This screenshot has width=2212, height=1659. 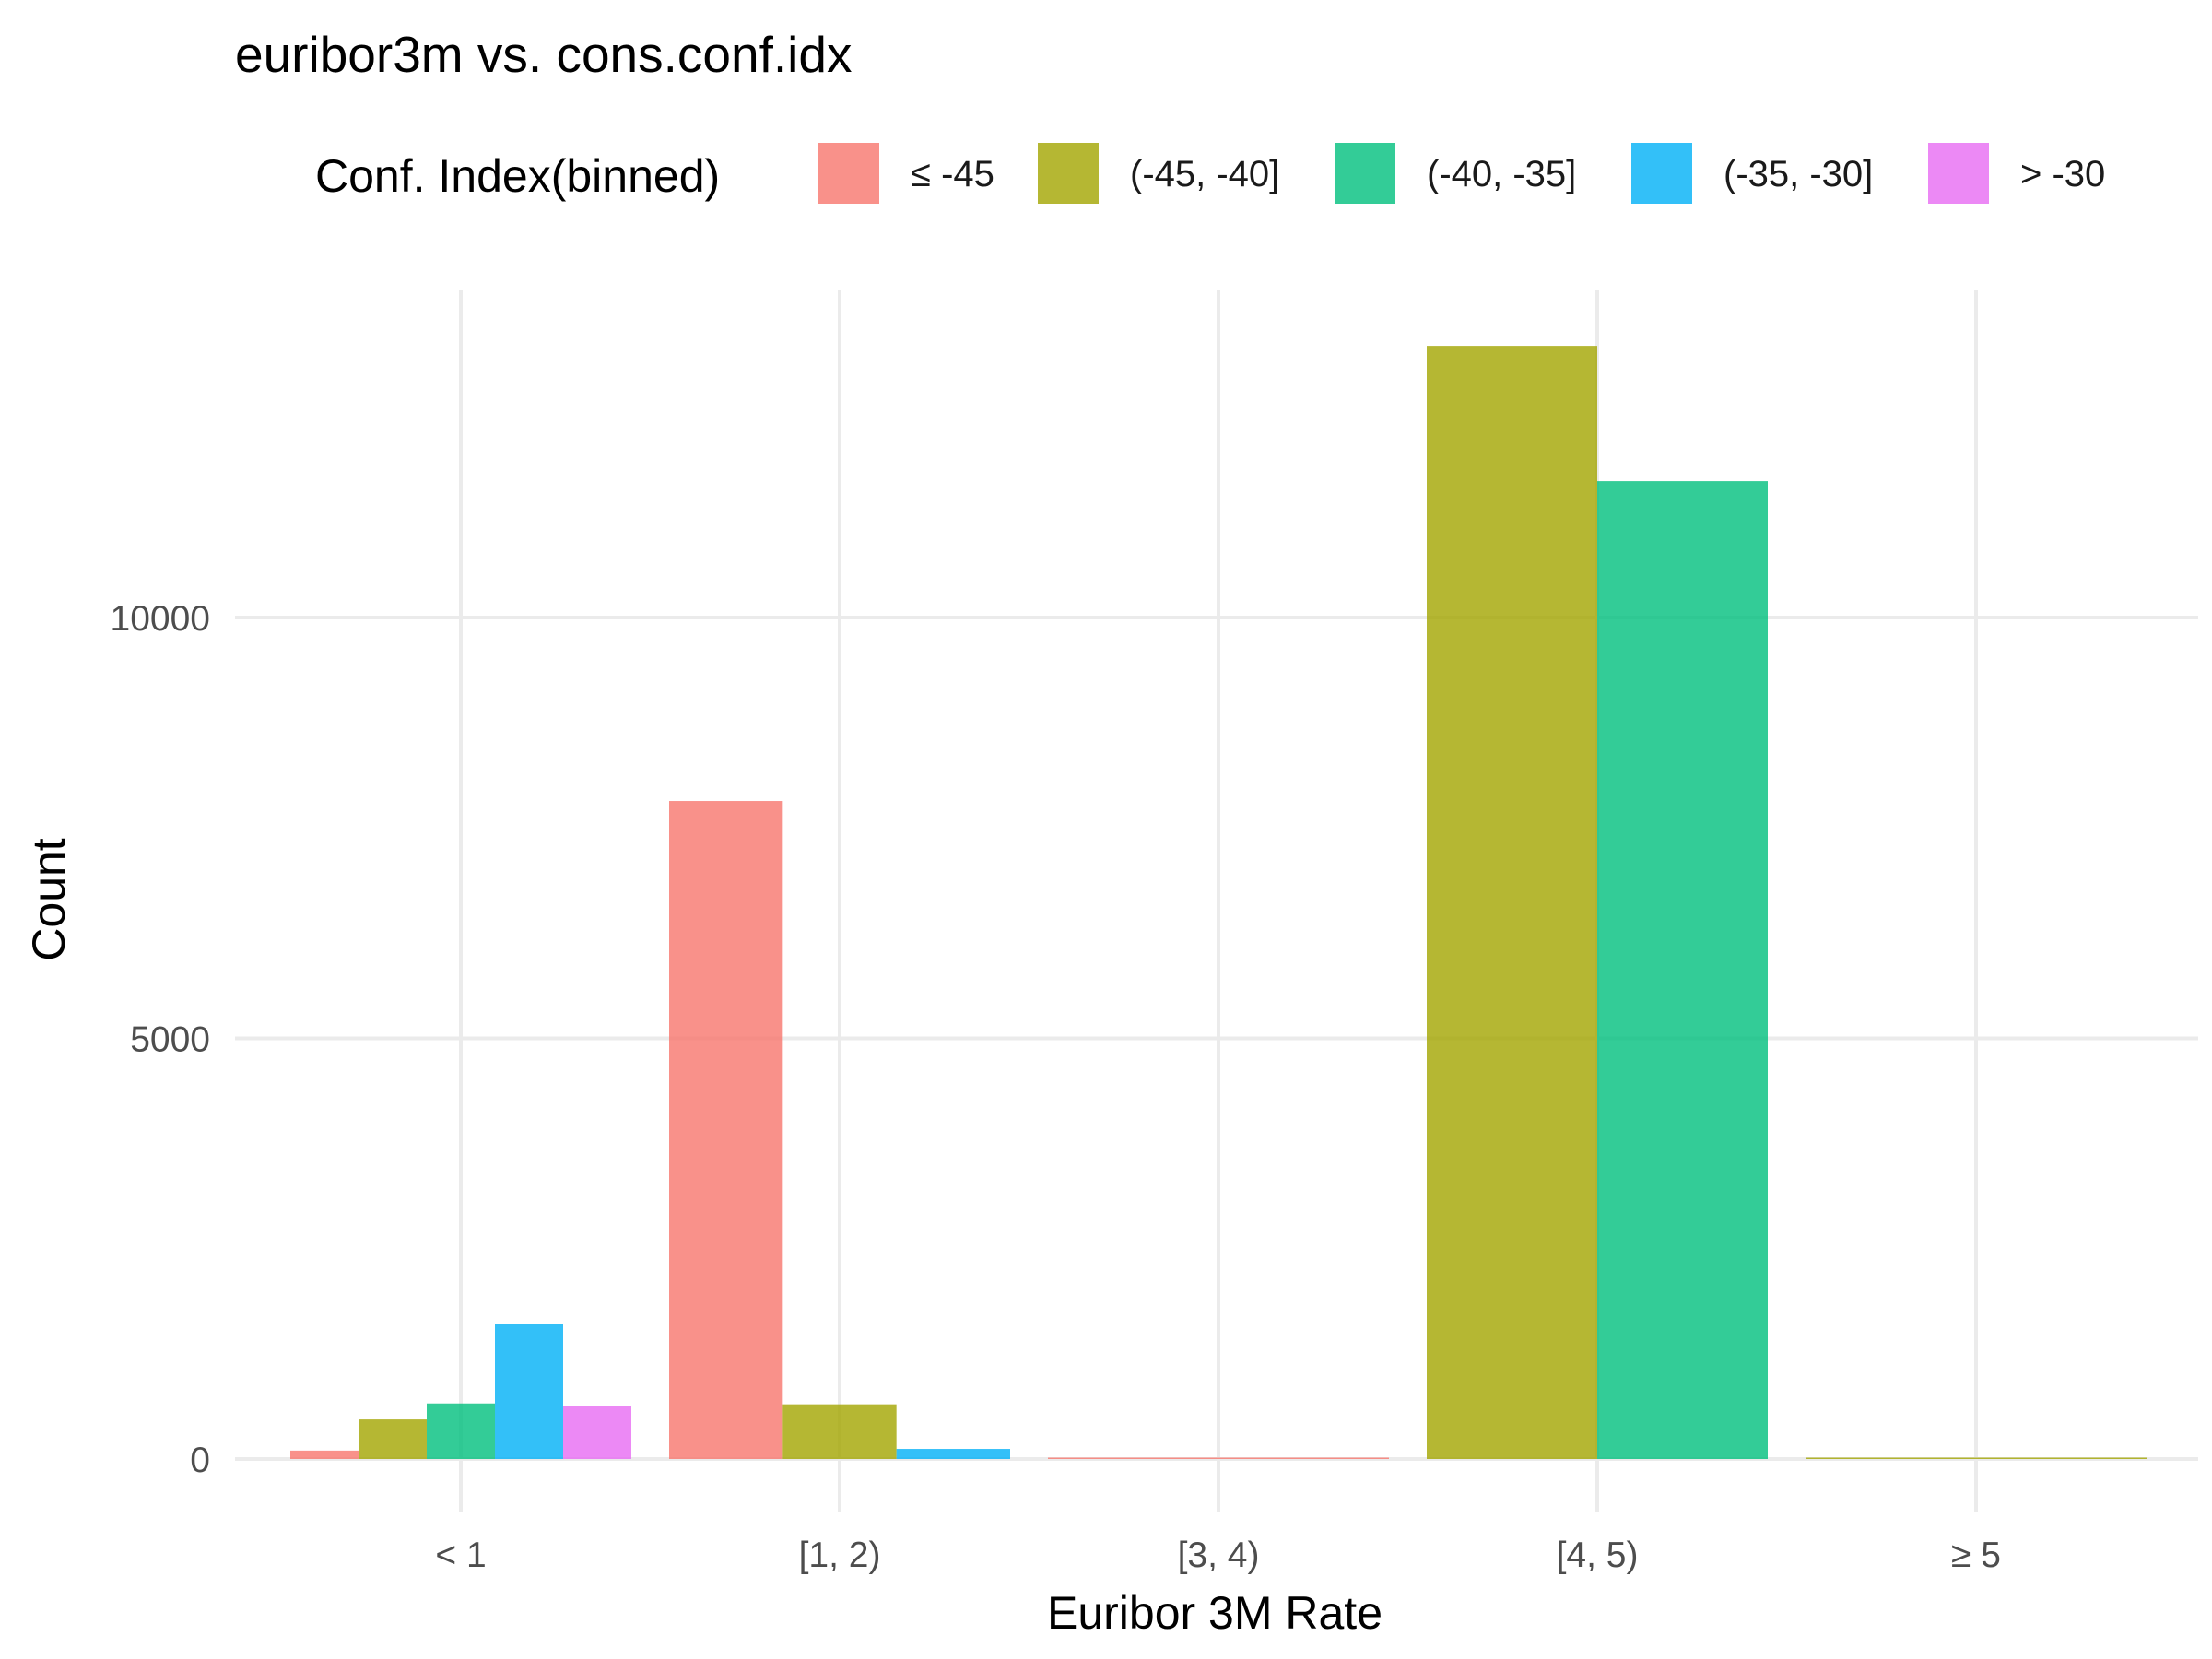 I want to click on x-tick-label: [3, 4), so click(x=1219, y=1555).